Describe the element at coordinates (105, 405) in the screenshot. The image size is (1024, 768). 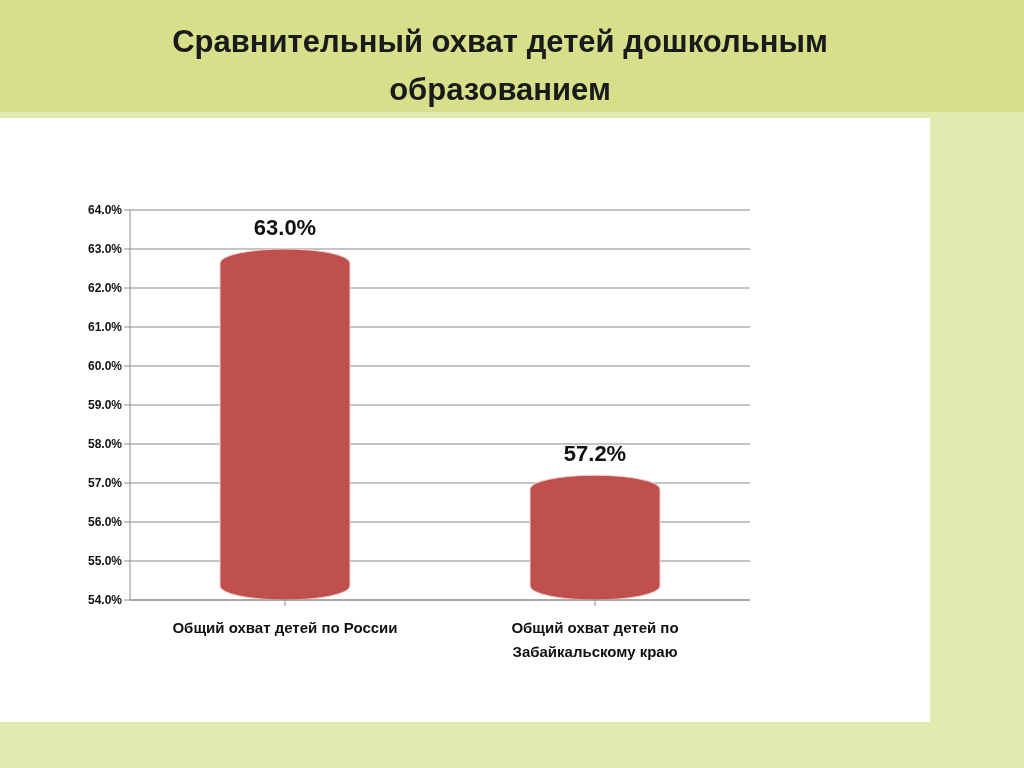
I see `y-tick-label: 59.0%` at that location.